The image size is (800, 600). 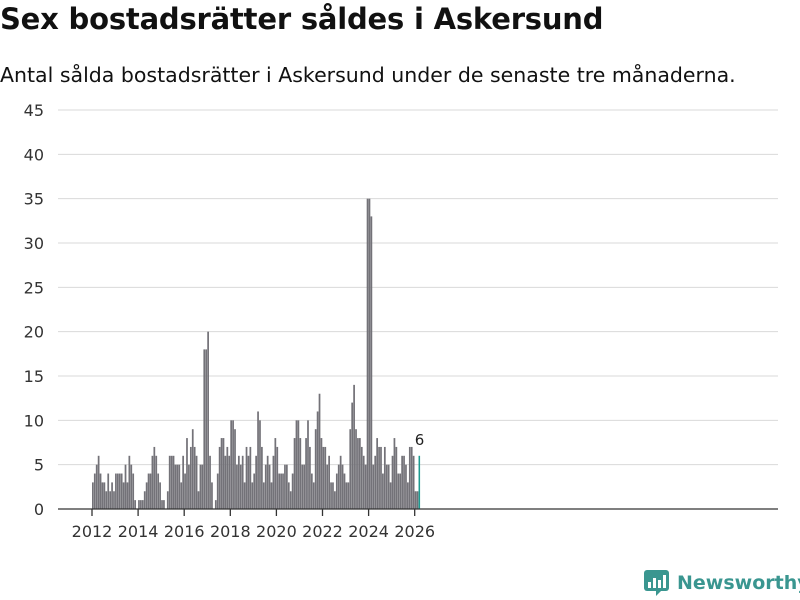 What do you see at coordinates (414, 531) in the screenshot?
I see `x-tick-label: 2026` at bounding box center [414, 531].